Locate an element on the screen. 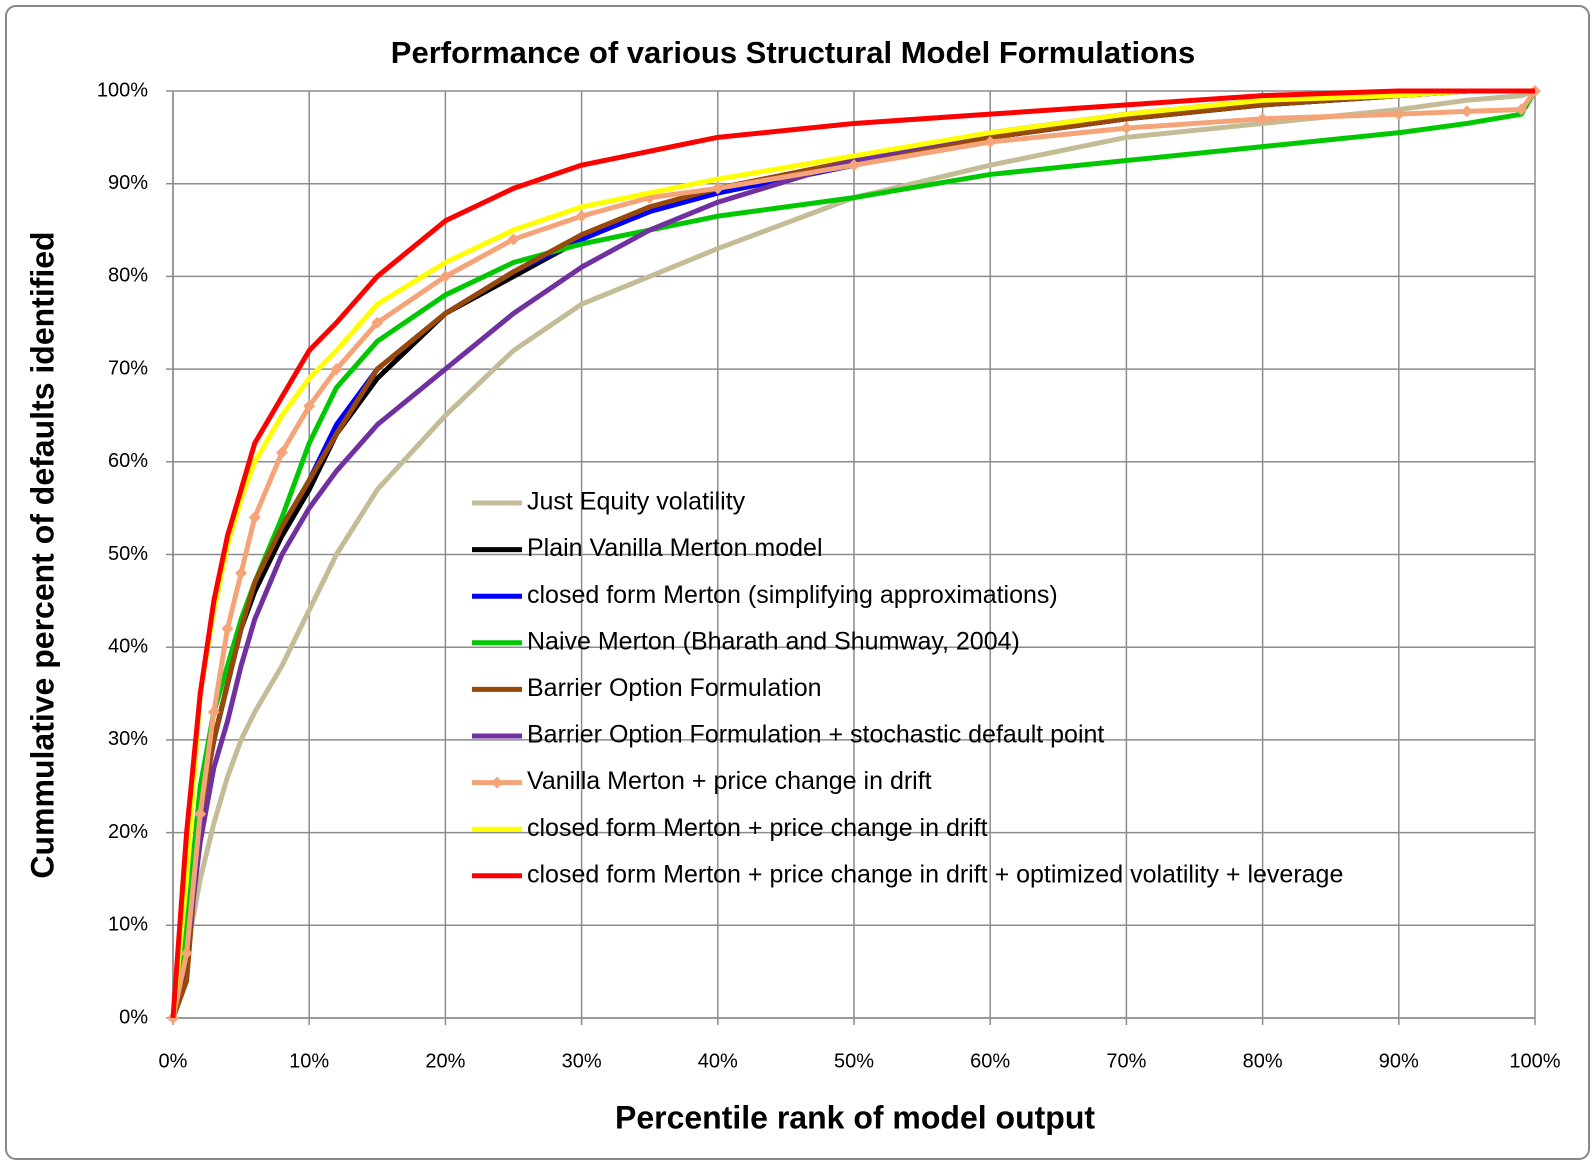  x-tick-label: 60% is located at coordinates (990, 1061).